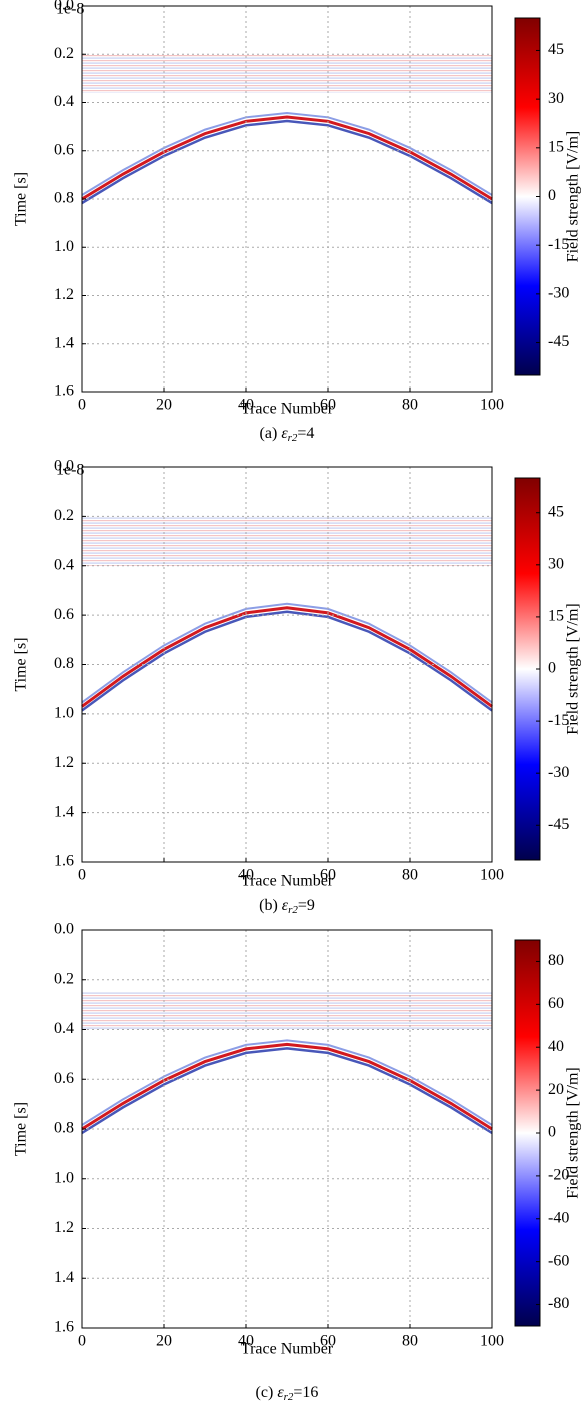 The width and height of the screenshot is (585, 1412). I want to click on colorbar-tick-label: -60, so click(558, 1260).